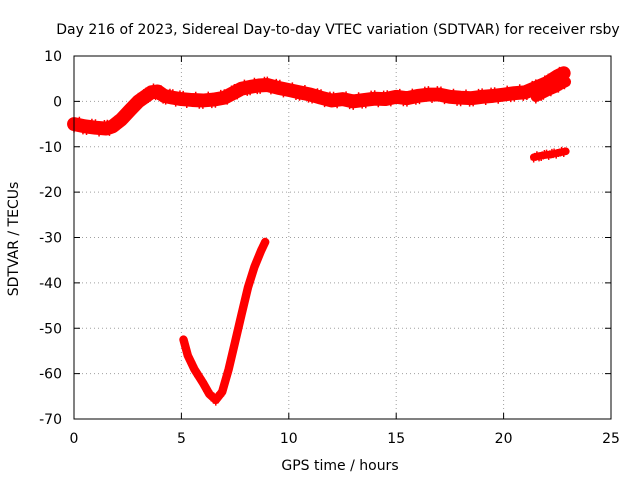  Describe the element at coordinates (50, 239) in the screenshot. I see `y-tick-label: -30` at that location.